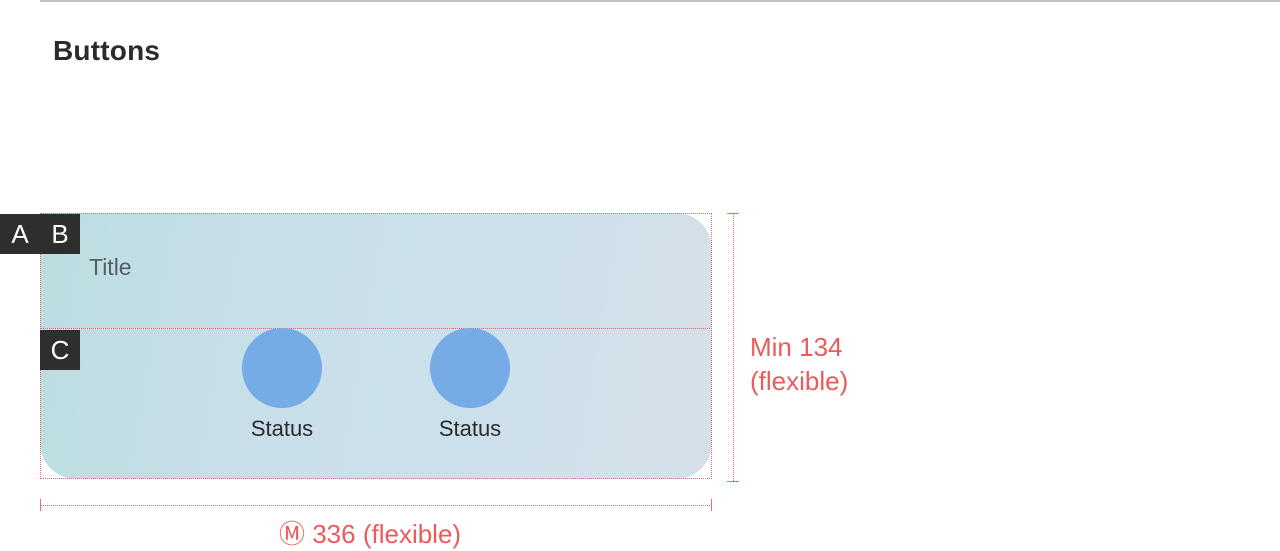  Describe the element at coordinates (711, 505) in the screenshot. I see `width-dimension-tick-right` at that location.